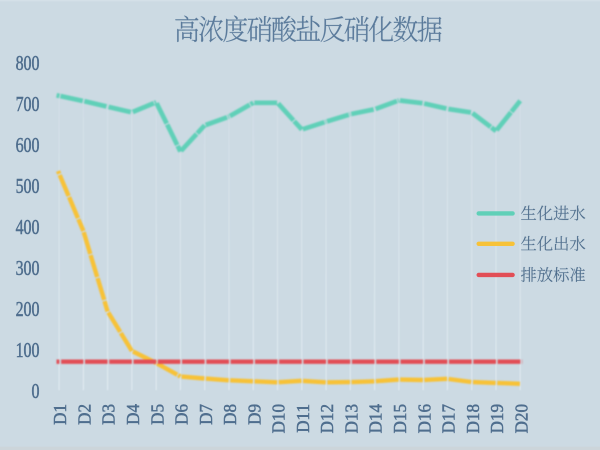 Image resolution: width=600 pixels, height=450 pixels. Describe the element at coordinates (521, 419) in the screenshot. I see `svg-text: D20` at that location.